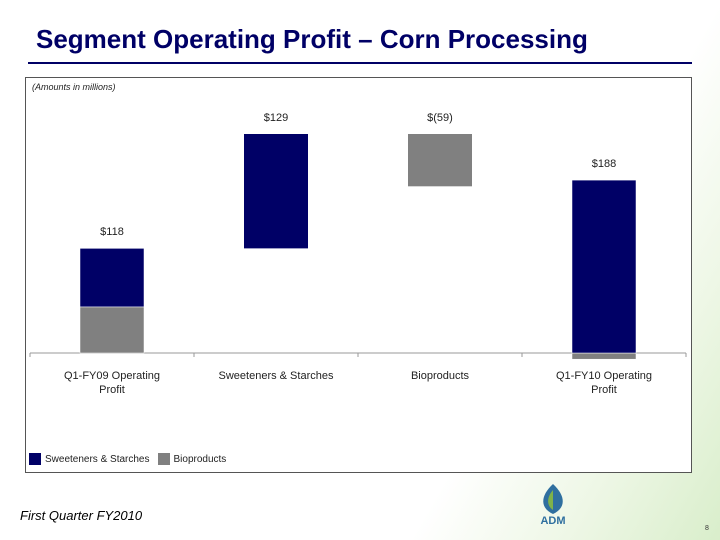 The height and width of the screenshot is (540, 720). I want to click on data-label: $(59), so click(440, 118).